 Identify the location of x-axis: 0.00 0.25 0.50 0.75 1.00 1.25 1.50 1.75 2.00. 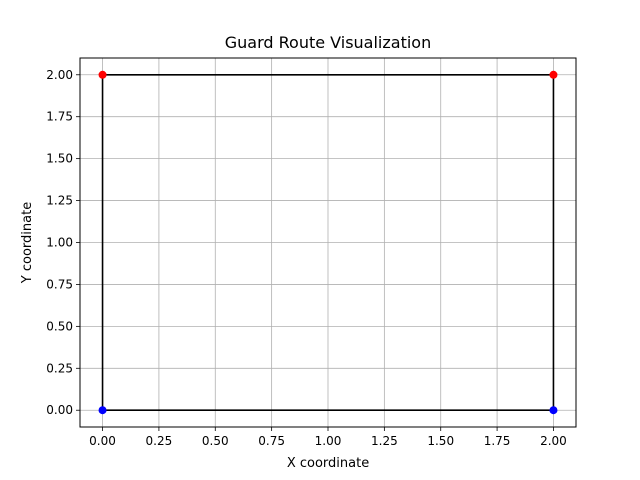
(328, 437).